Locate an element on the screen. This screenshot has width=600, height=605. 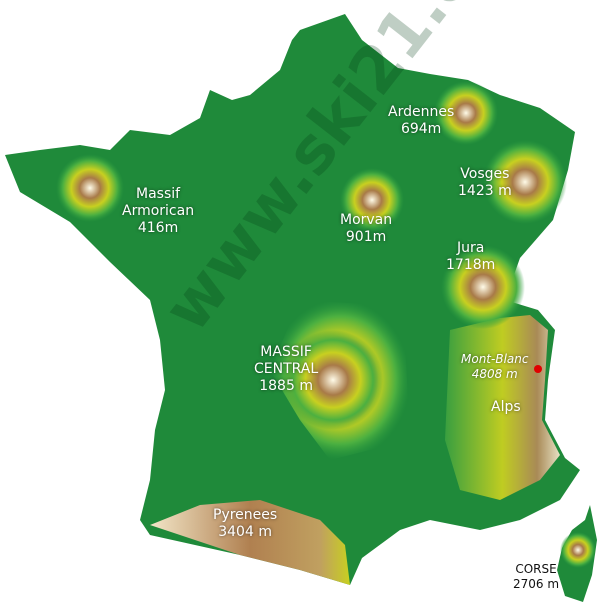
label-corse: CORSE 2706 m is located at coordinates (536, 577).